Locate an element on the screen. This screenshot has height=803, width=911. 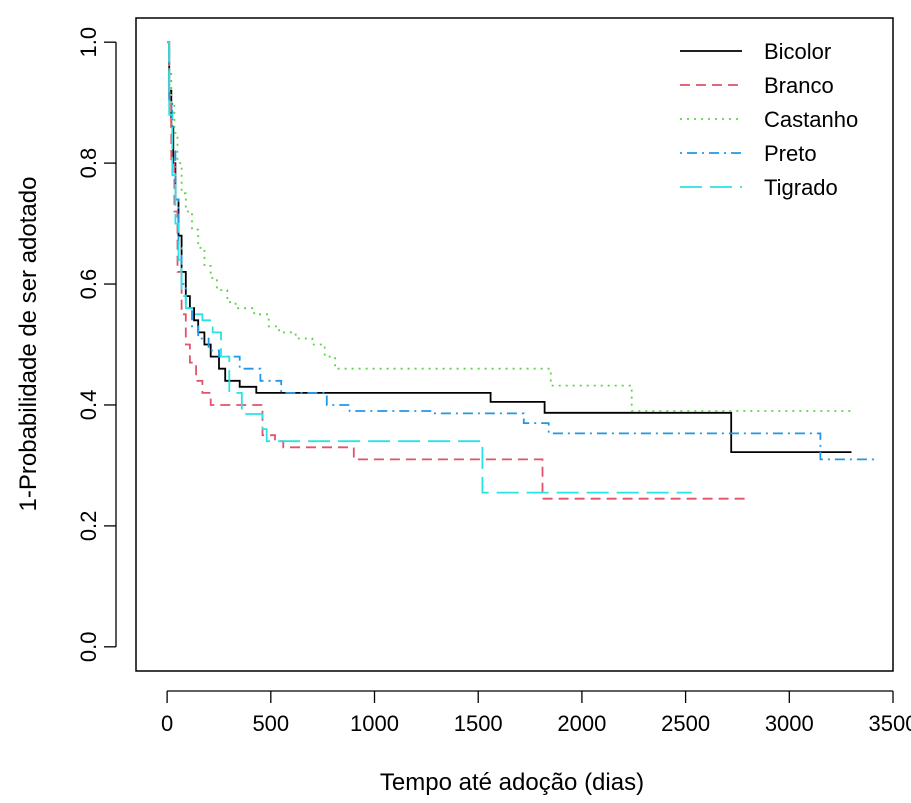
x-tick-label: 1000 is located at coordinates (374, 723).